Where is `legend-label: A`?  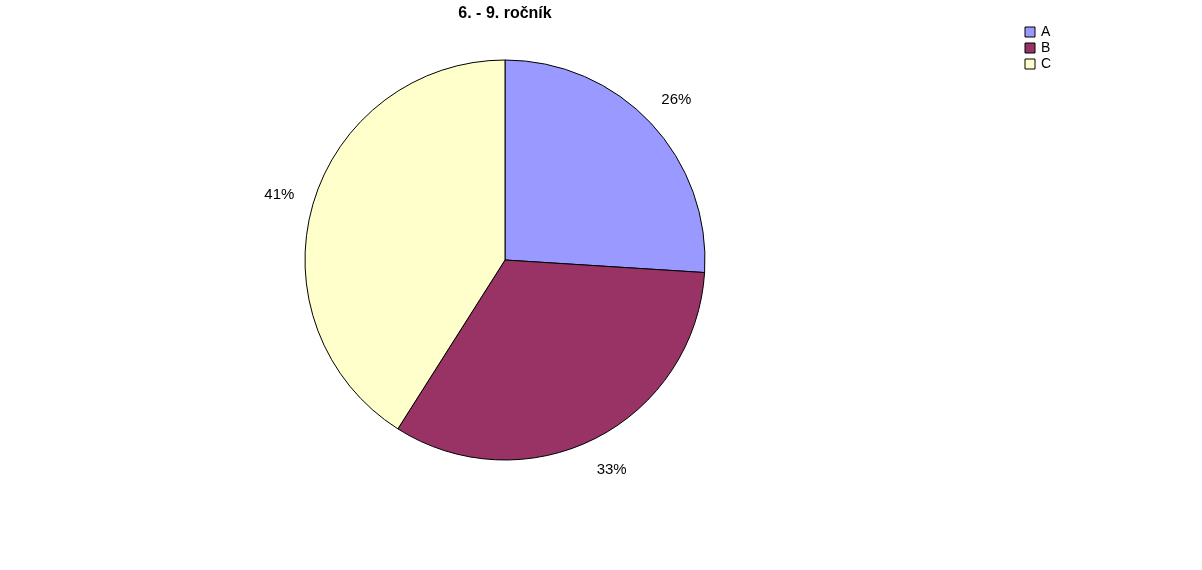 legend-label: A is located at coordinates (1046, 31).